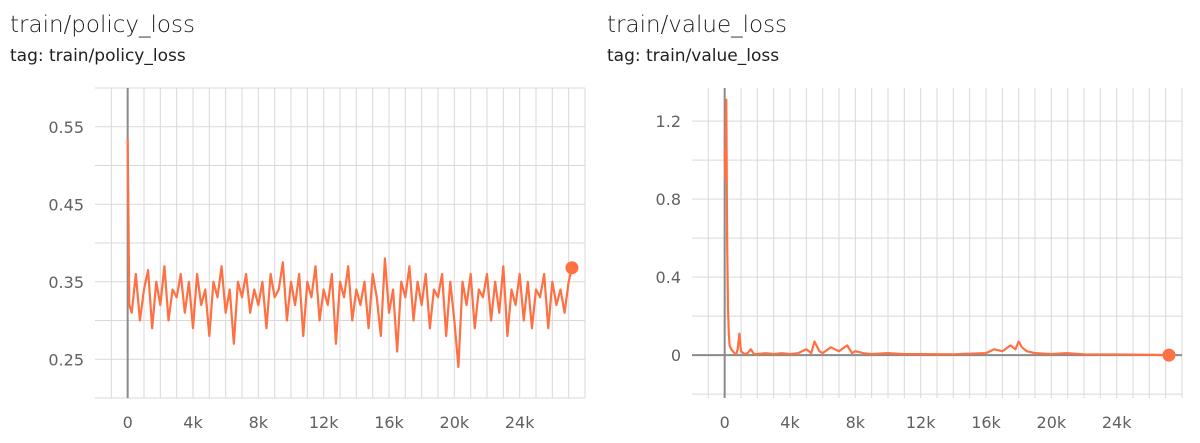 This screenshot has height=443, width=1200. Describe the element at coordinates (668, 277) in the screenshot. I see `y-tick-label: 0.4` at that location.